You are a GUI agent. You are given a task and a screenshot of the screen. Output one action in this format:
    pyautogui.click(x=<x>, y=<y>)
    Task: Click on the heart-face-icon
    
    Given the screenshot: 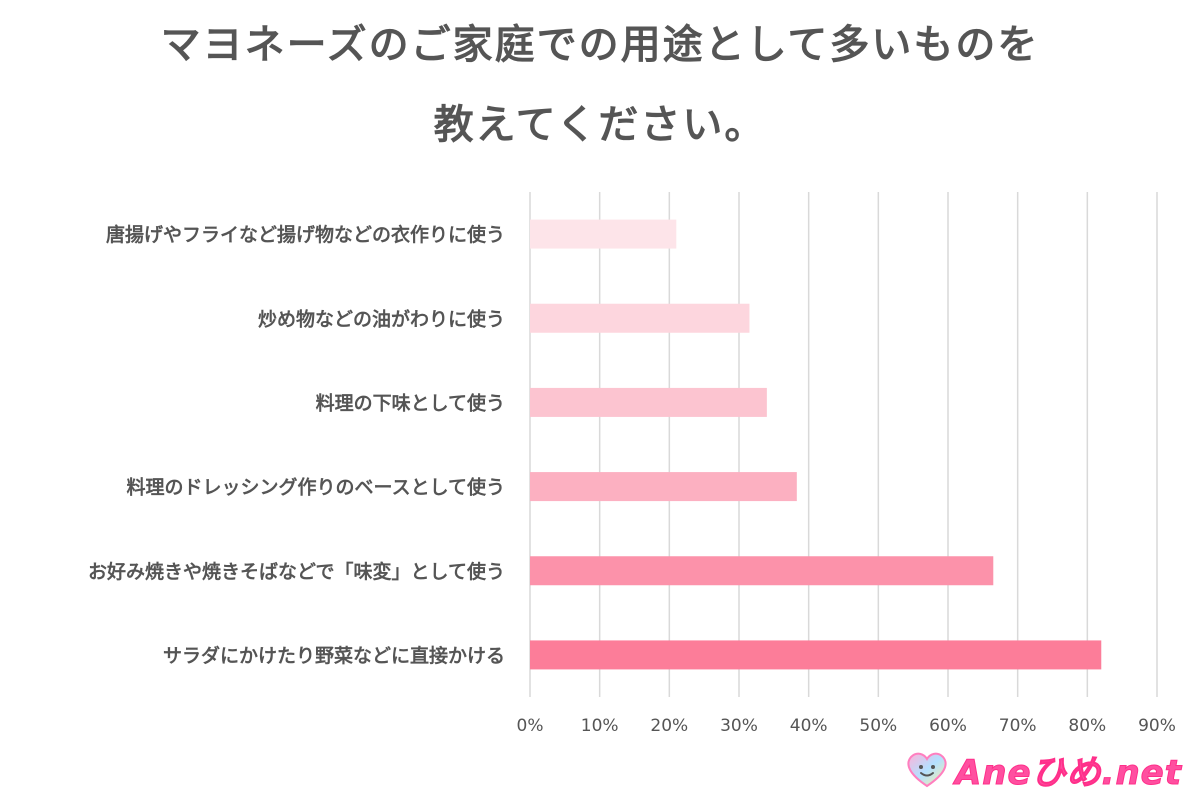 What is the action you would take?
    pyautogui.click(x=927, y=770)
    